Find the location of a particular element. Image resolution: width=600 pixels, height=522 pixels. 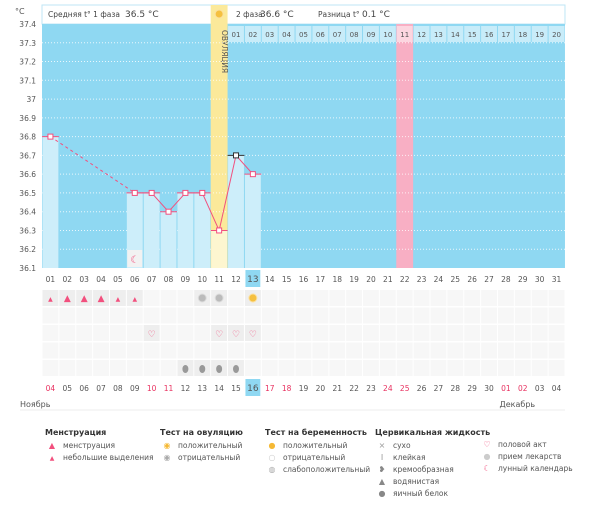

calendar-date: 17 is located at coordinates (270, 388).